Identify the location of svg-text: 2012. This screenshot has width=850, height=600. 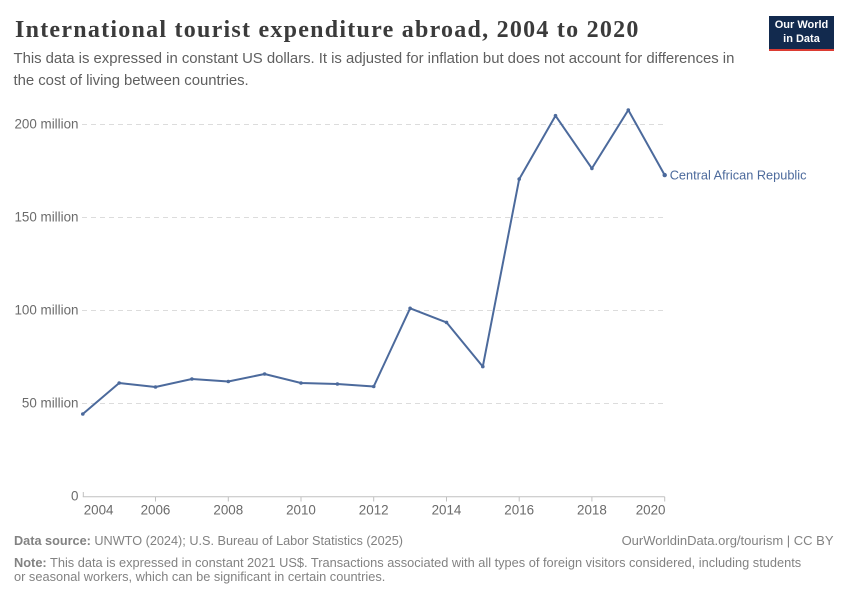
(374, 510).